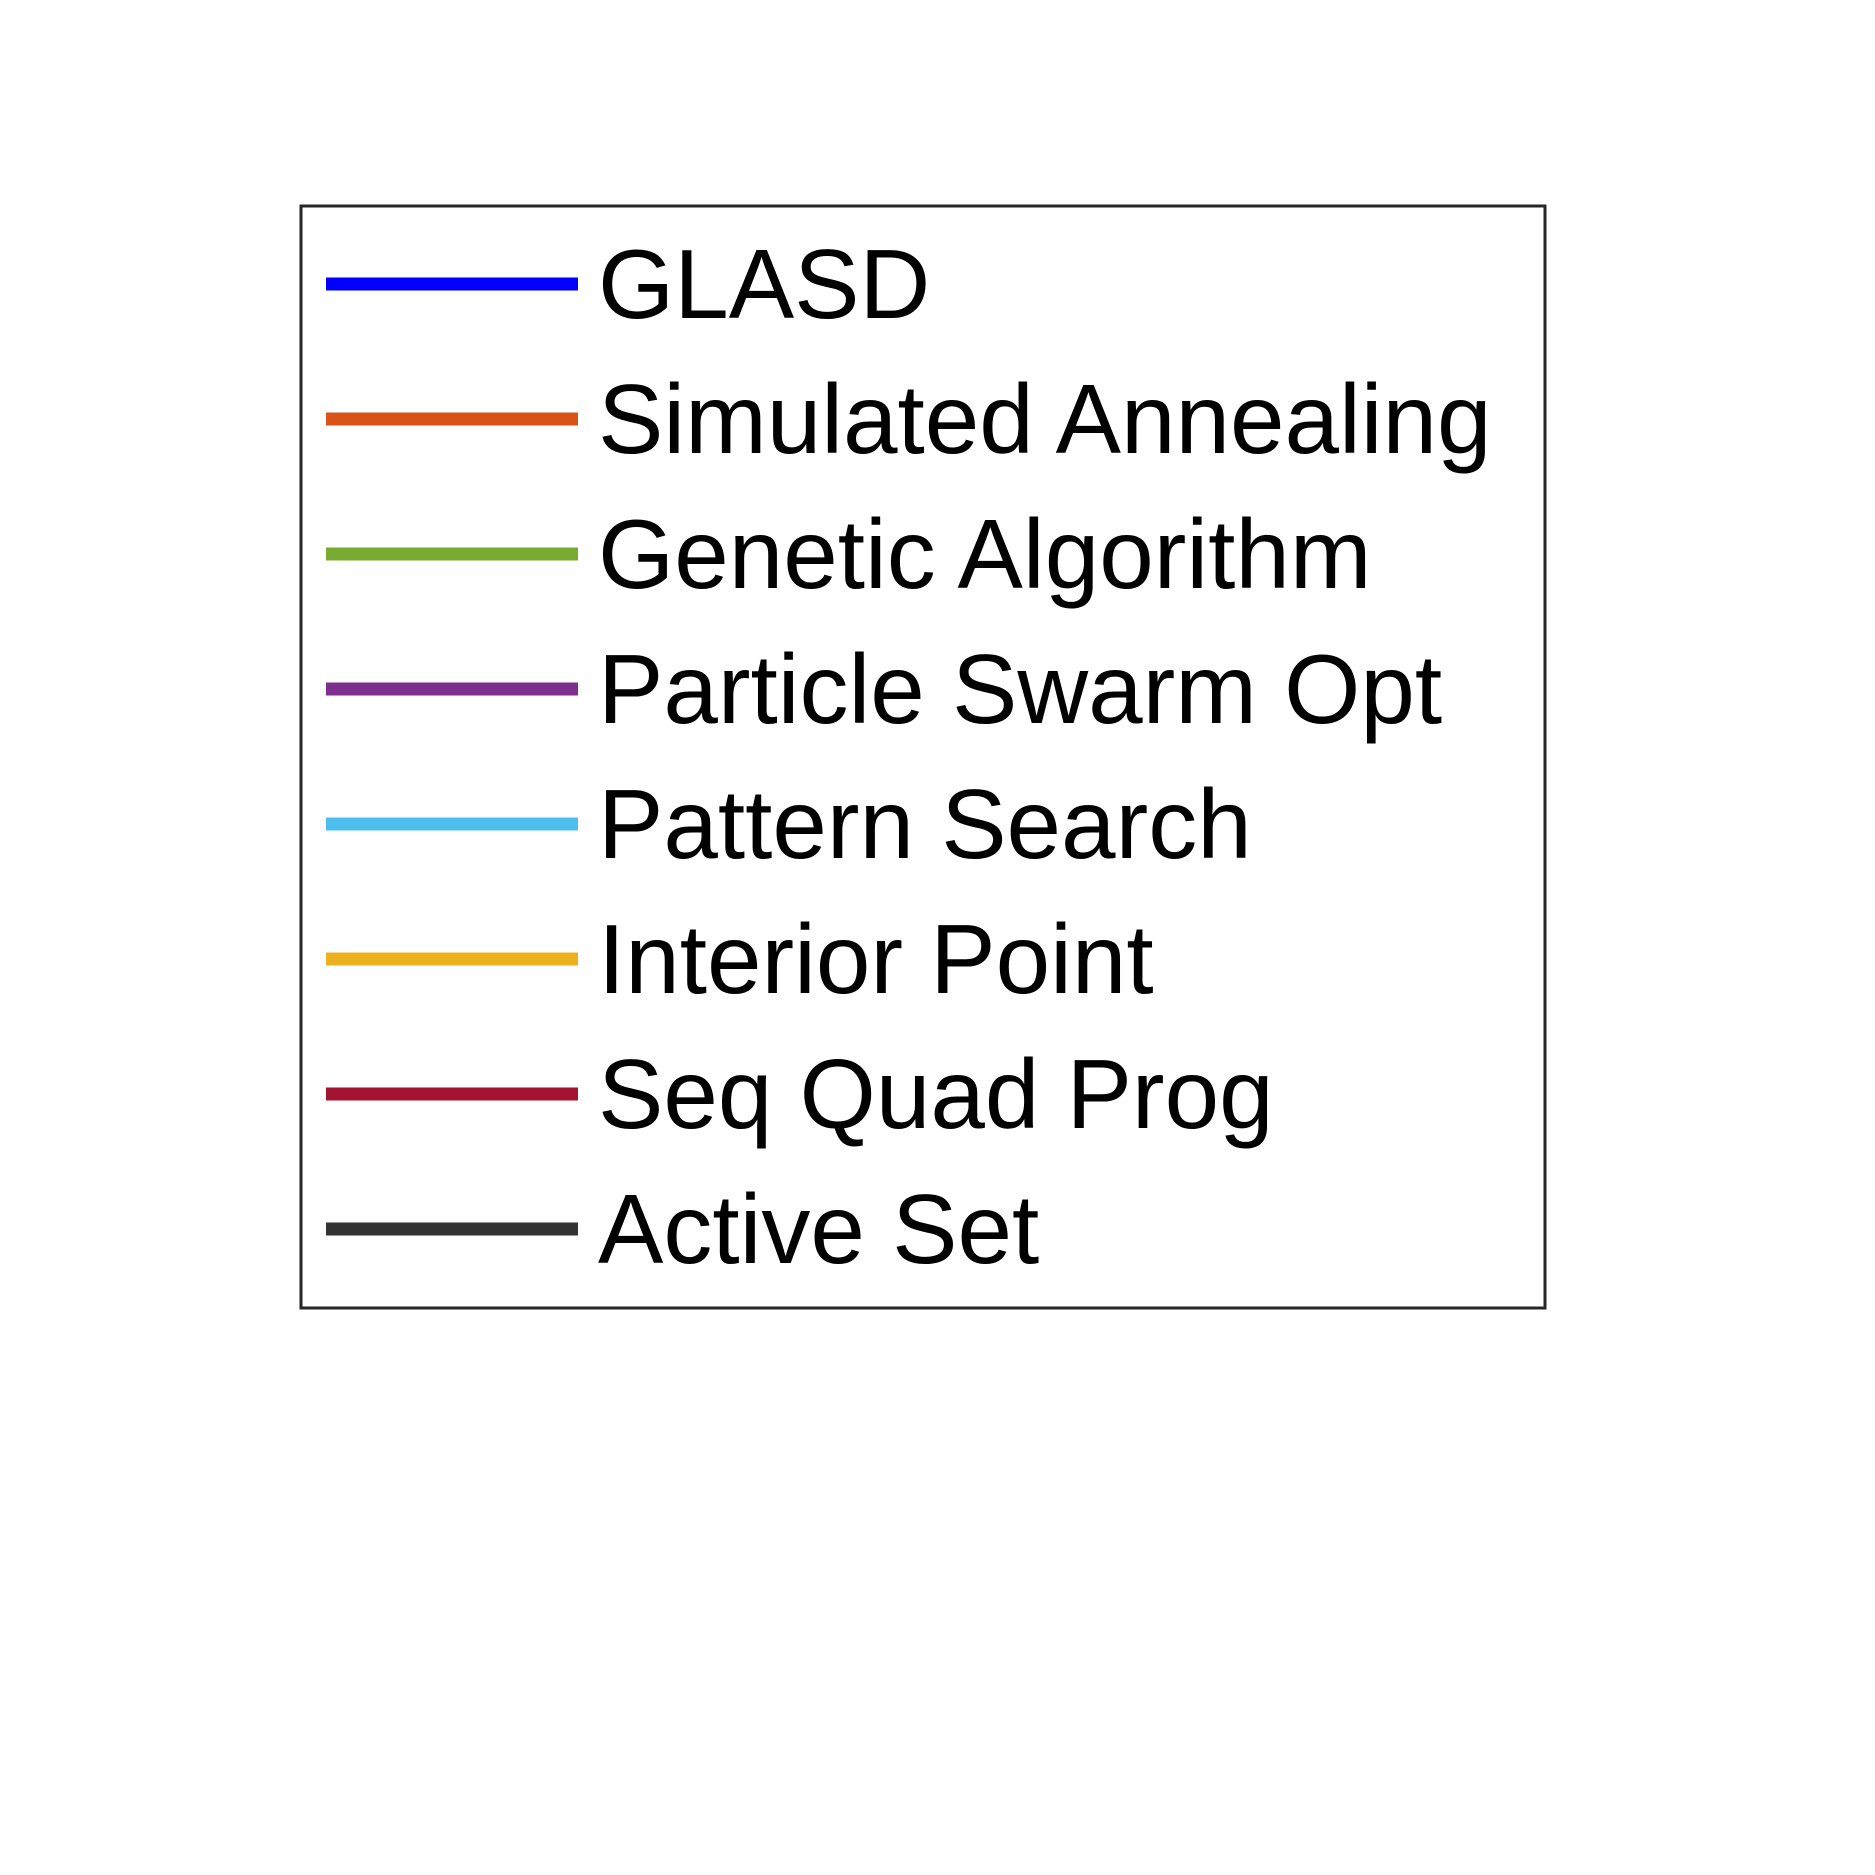  Describe the element at coordinates (984, 554) in the screenshot. I see `legend-label: Genetic Algorithm` at that location.